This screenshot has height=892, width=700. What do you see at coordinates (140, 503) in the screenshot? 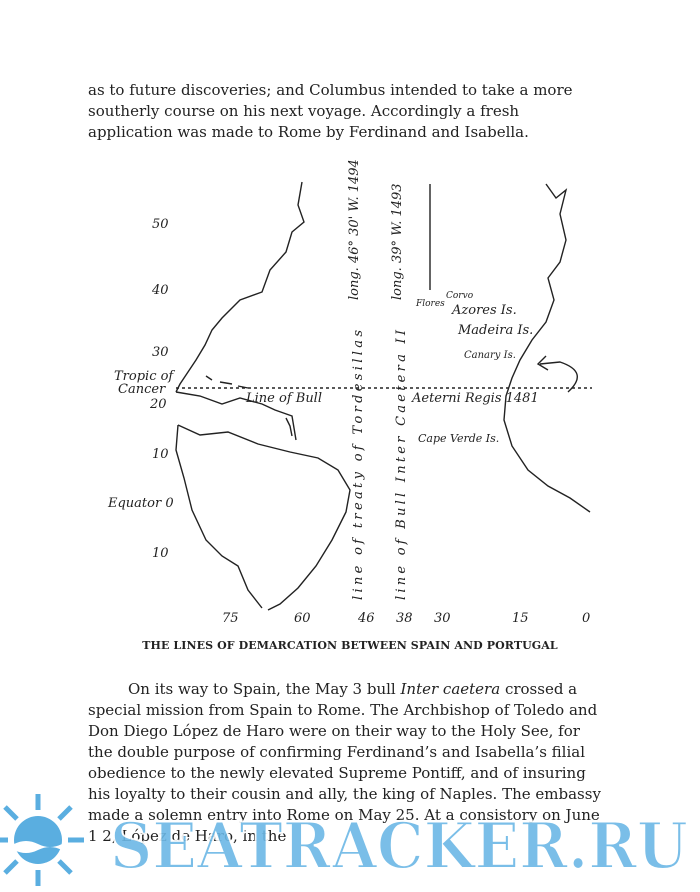
I see `equator-label: Equator 0` at bounding box center [140, 503].